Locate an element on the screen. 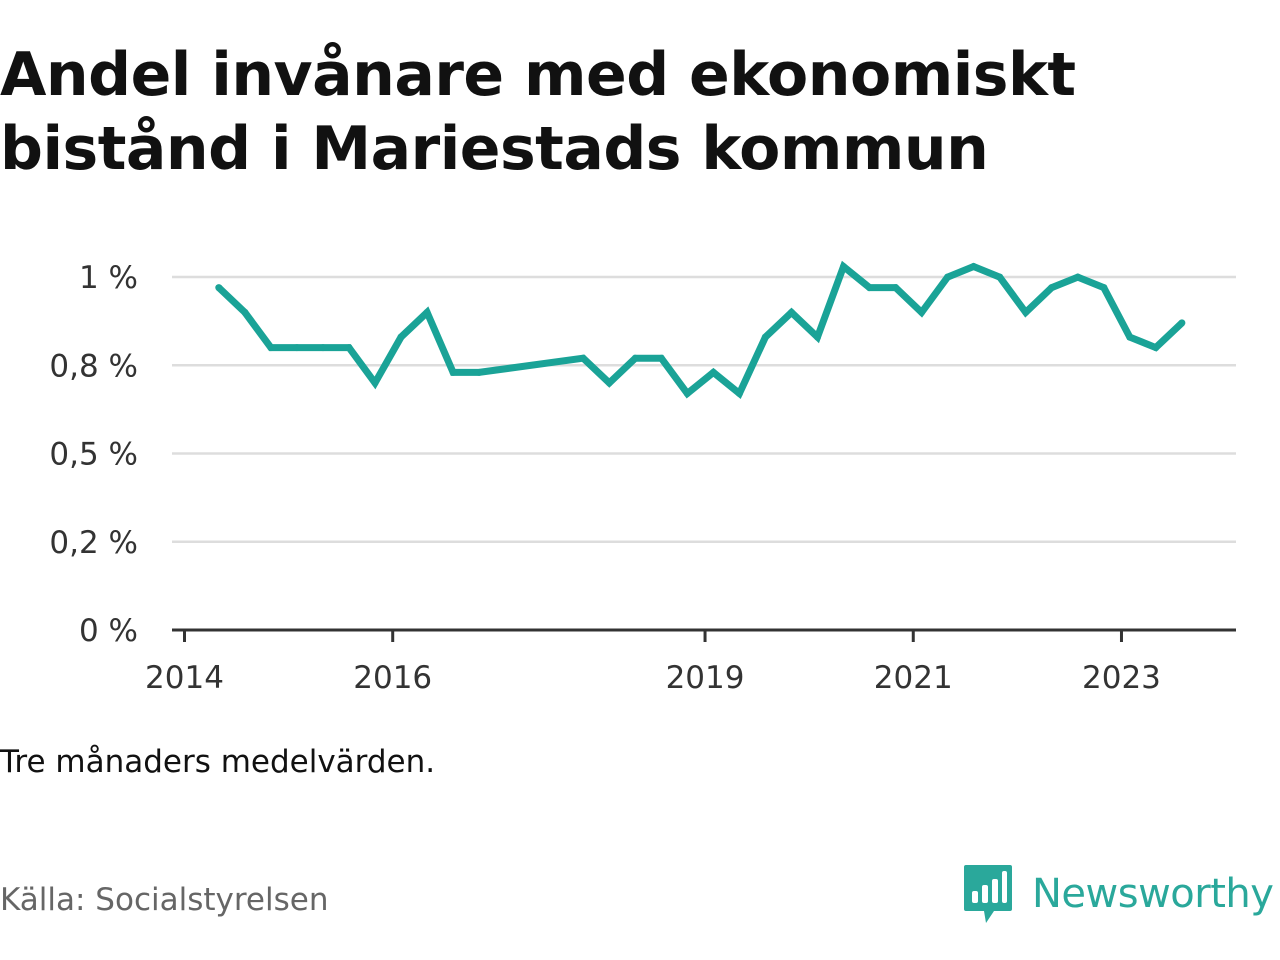 Image resolution: width=1280 pixels, height=960 pixels. brand-logo: Newsworthy is located at coordinates (1118, 894).